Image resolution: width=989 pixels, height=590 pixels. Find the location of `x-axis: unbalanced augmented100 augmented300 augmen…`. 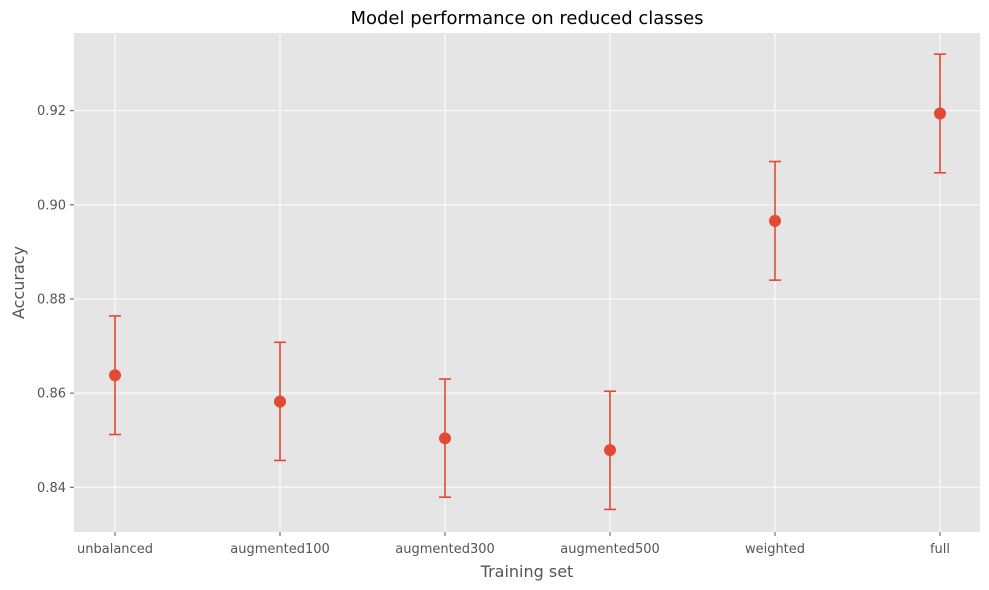

x-axis: unbalanced augmented100 augmented300 augmen… is located at coordinates (513, 544).